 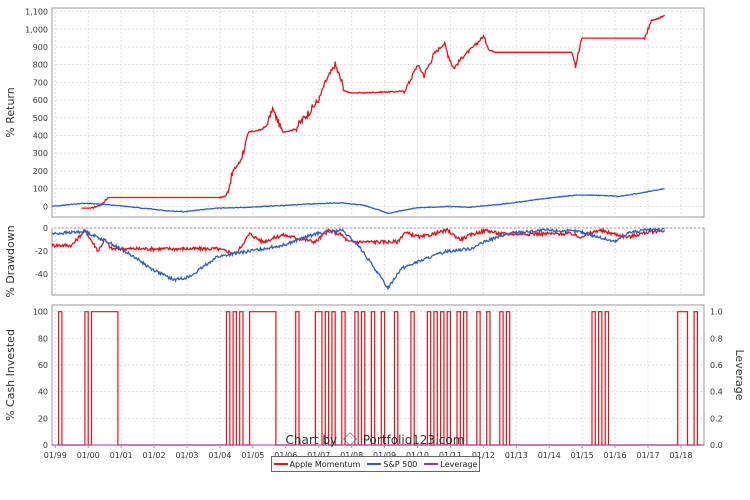 What do you see at coordinates (351, 455) in the screenshot?
I see `x-tick-label: 01/08` at bounding box center [351, 455].